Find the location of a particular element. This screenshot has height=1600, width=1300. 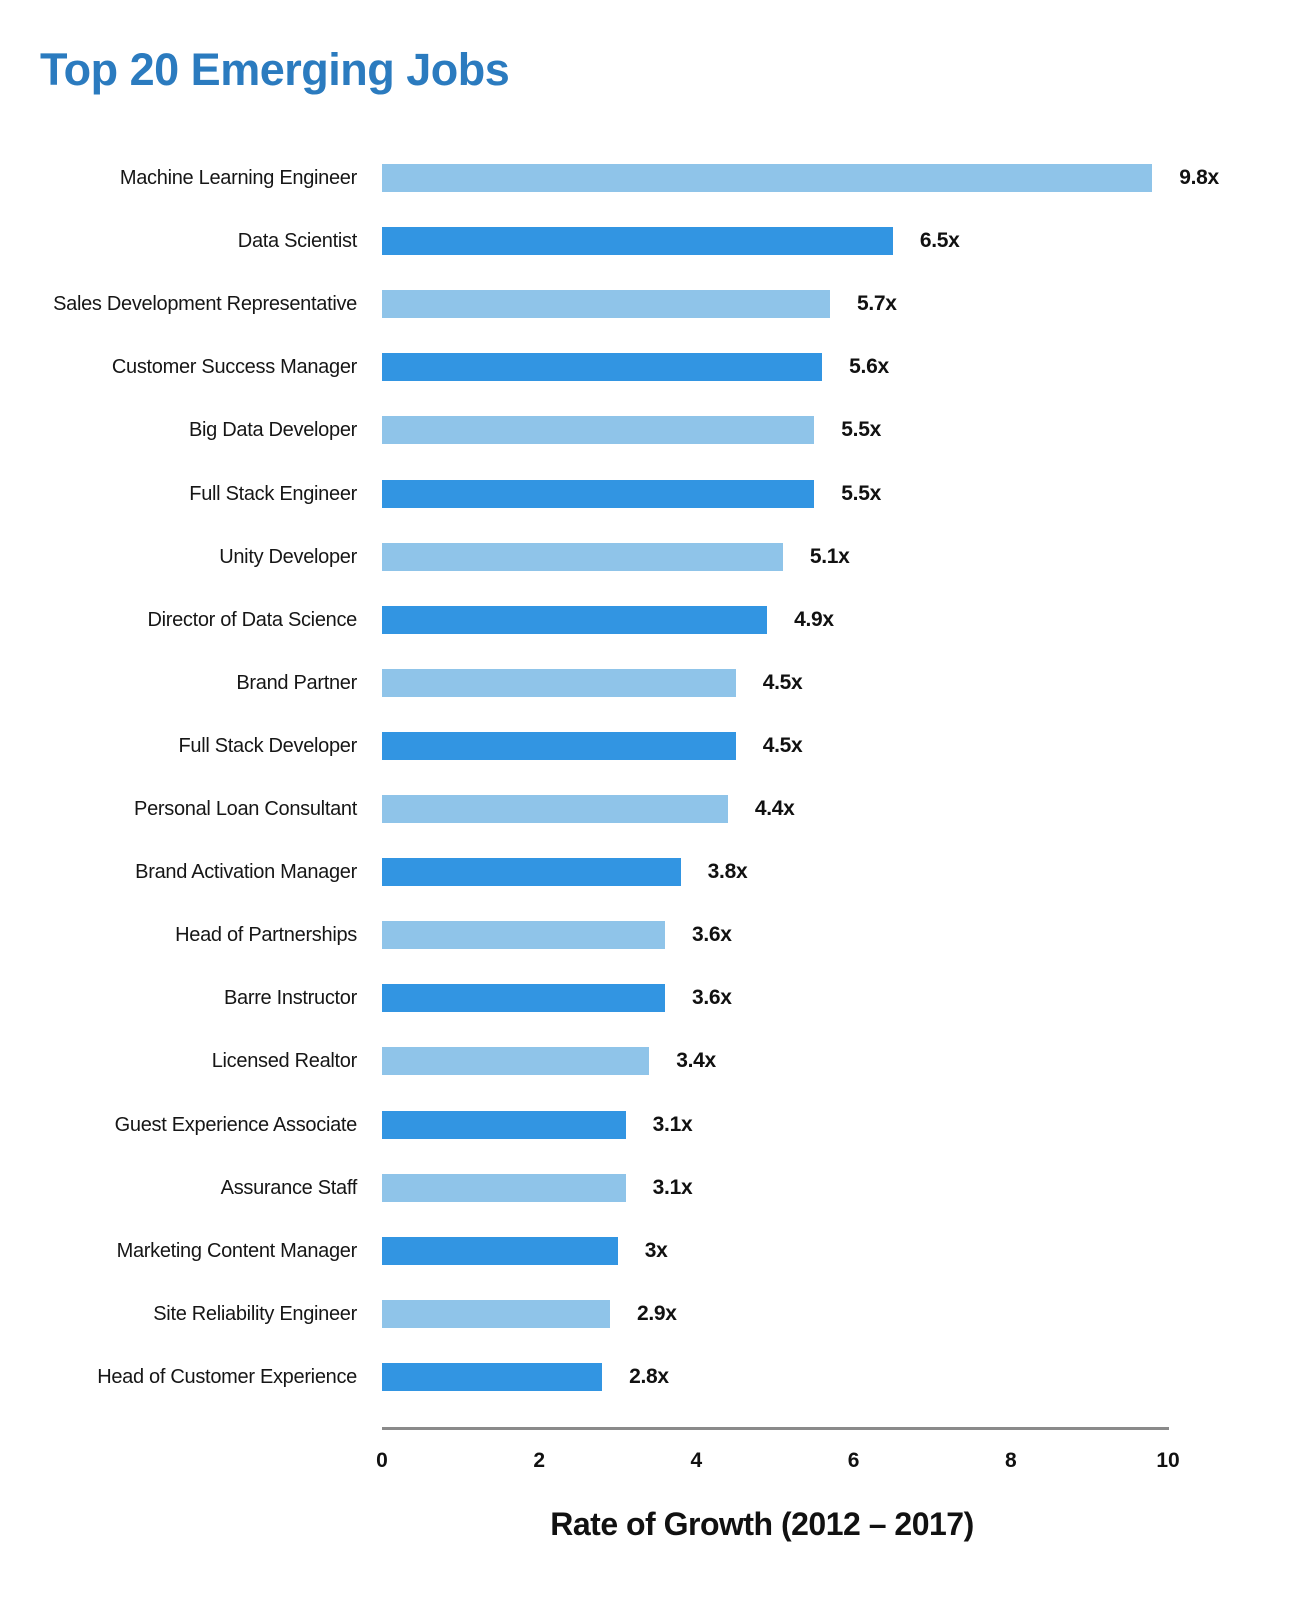

bar-track: 4.9x is located at coordinates (777, 619).